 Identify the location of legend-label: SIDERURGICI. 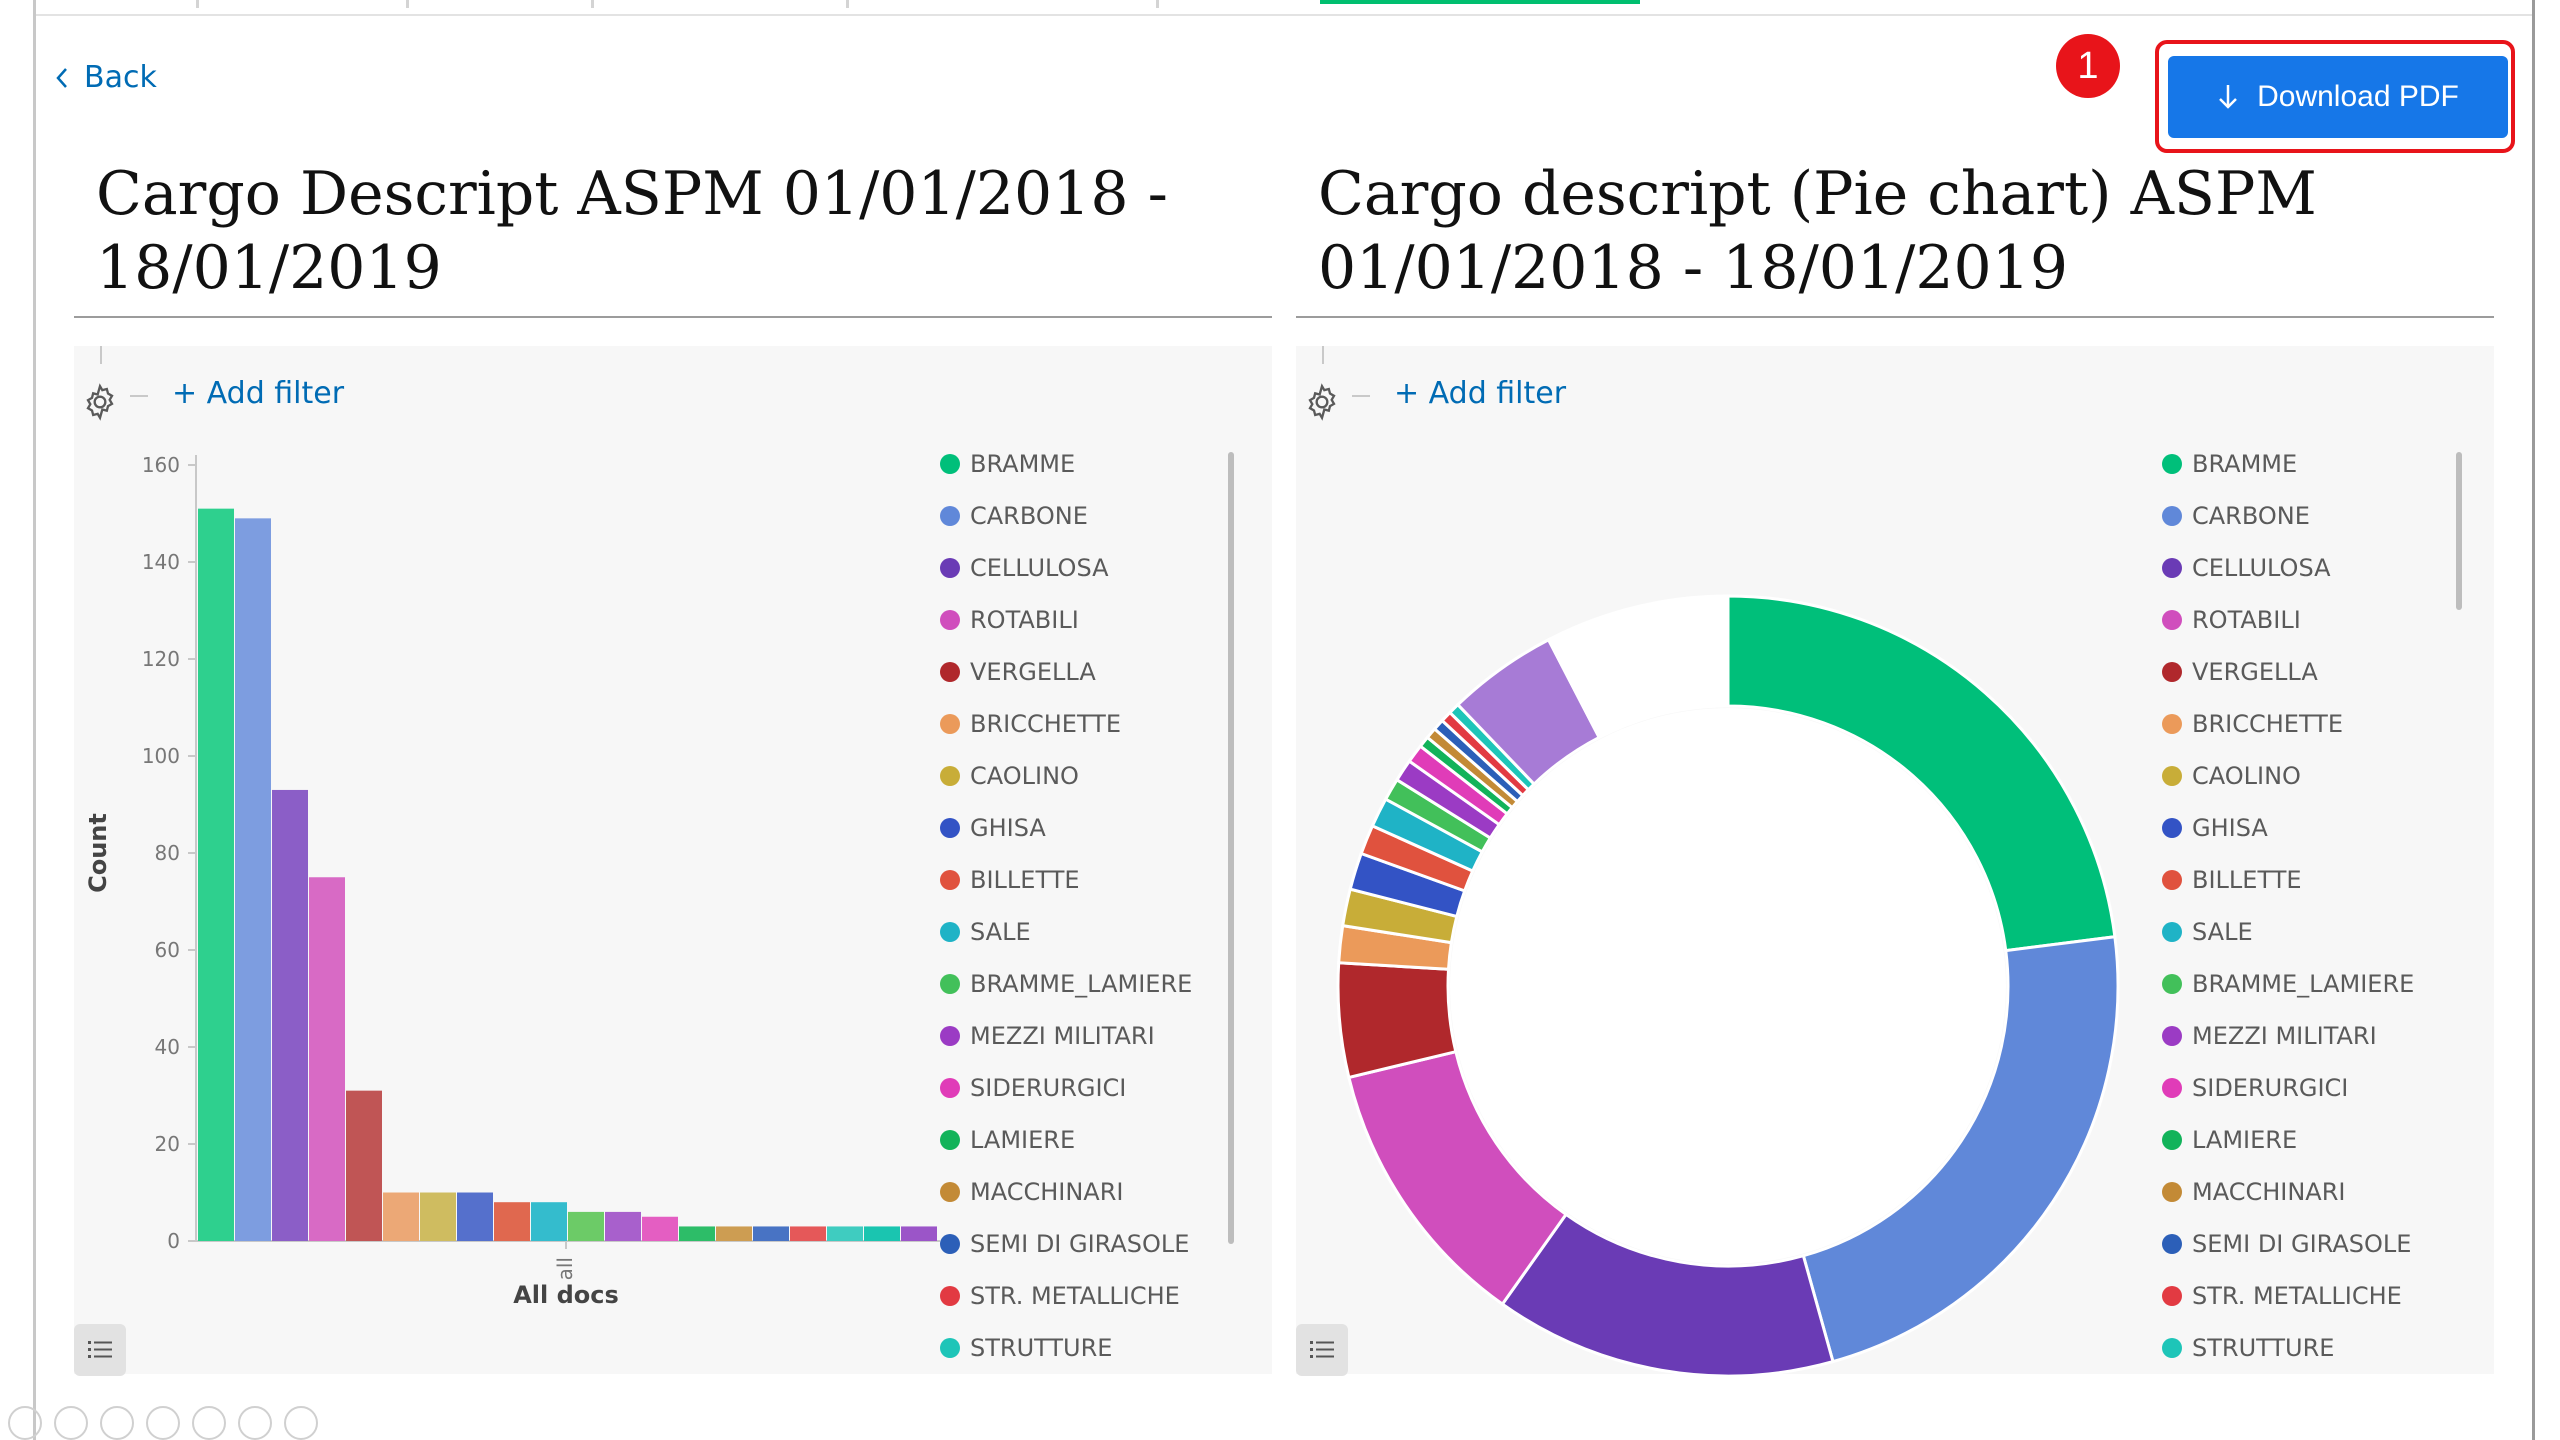
(1048, 1088).